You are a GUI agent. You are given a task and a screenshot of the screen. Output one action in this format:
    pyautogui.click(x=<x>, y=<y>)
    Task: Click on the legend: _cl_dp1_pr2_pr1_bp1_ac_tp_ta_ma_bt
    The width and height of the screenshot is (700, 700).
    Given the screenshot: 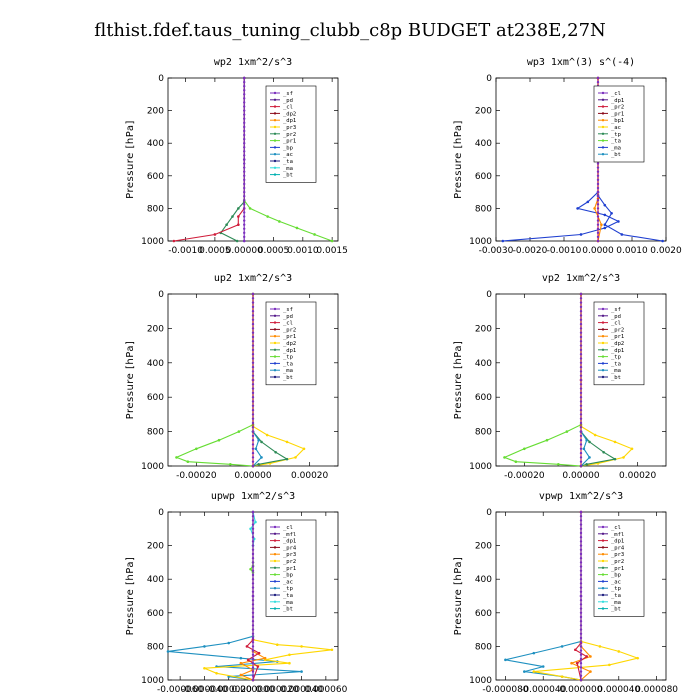 What is the action you would take?
    pyautogui.click(x=619, y=124)
    